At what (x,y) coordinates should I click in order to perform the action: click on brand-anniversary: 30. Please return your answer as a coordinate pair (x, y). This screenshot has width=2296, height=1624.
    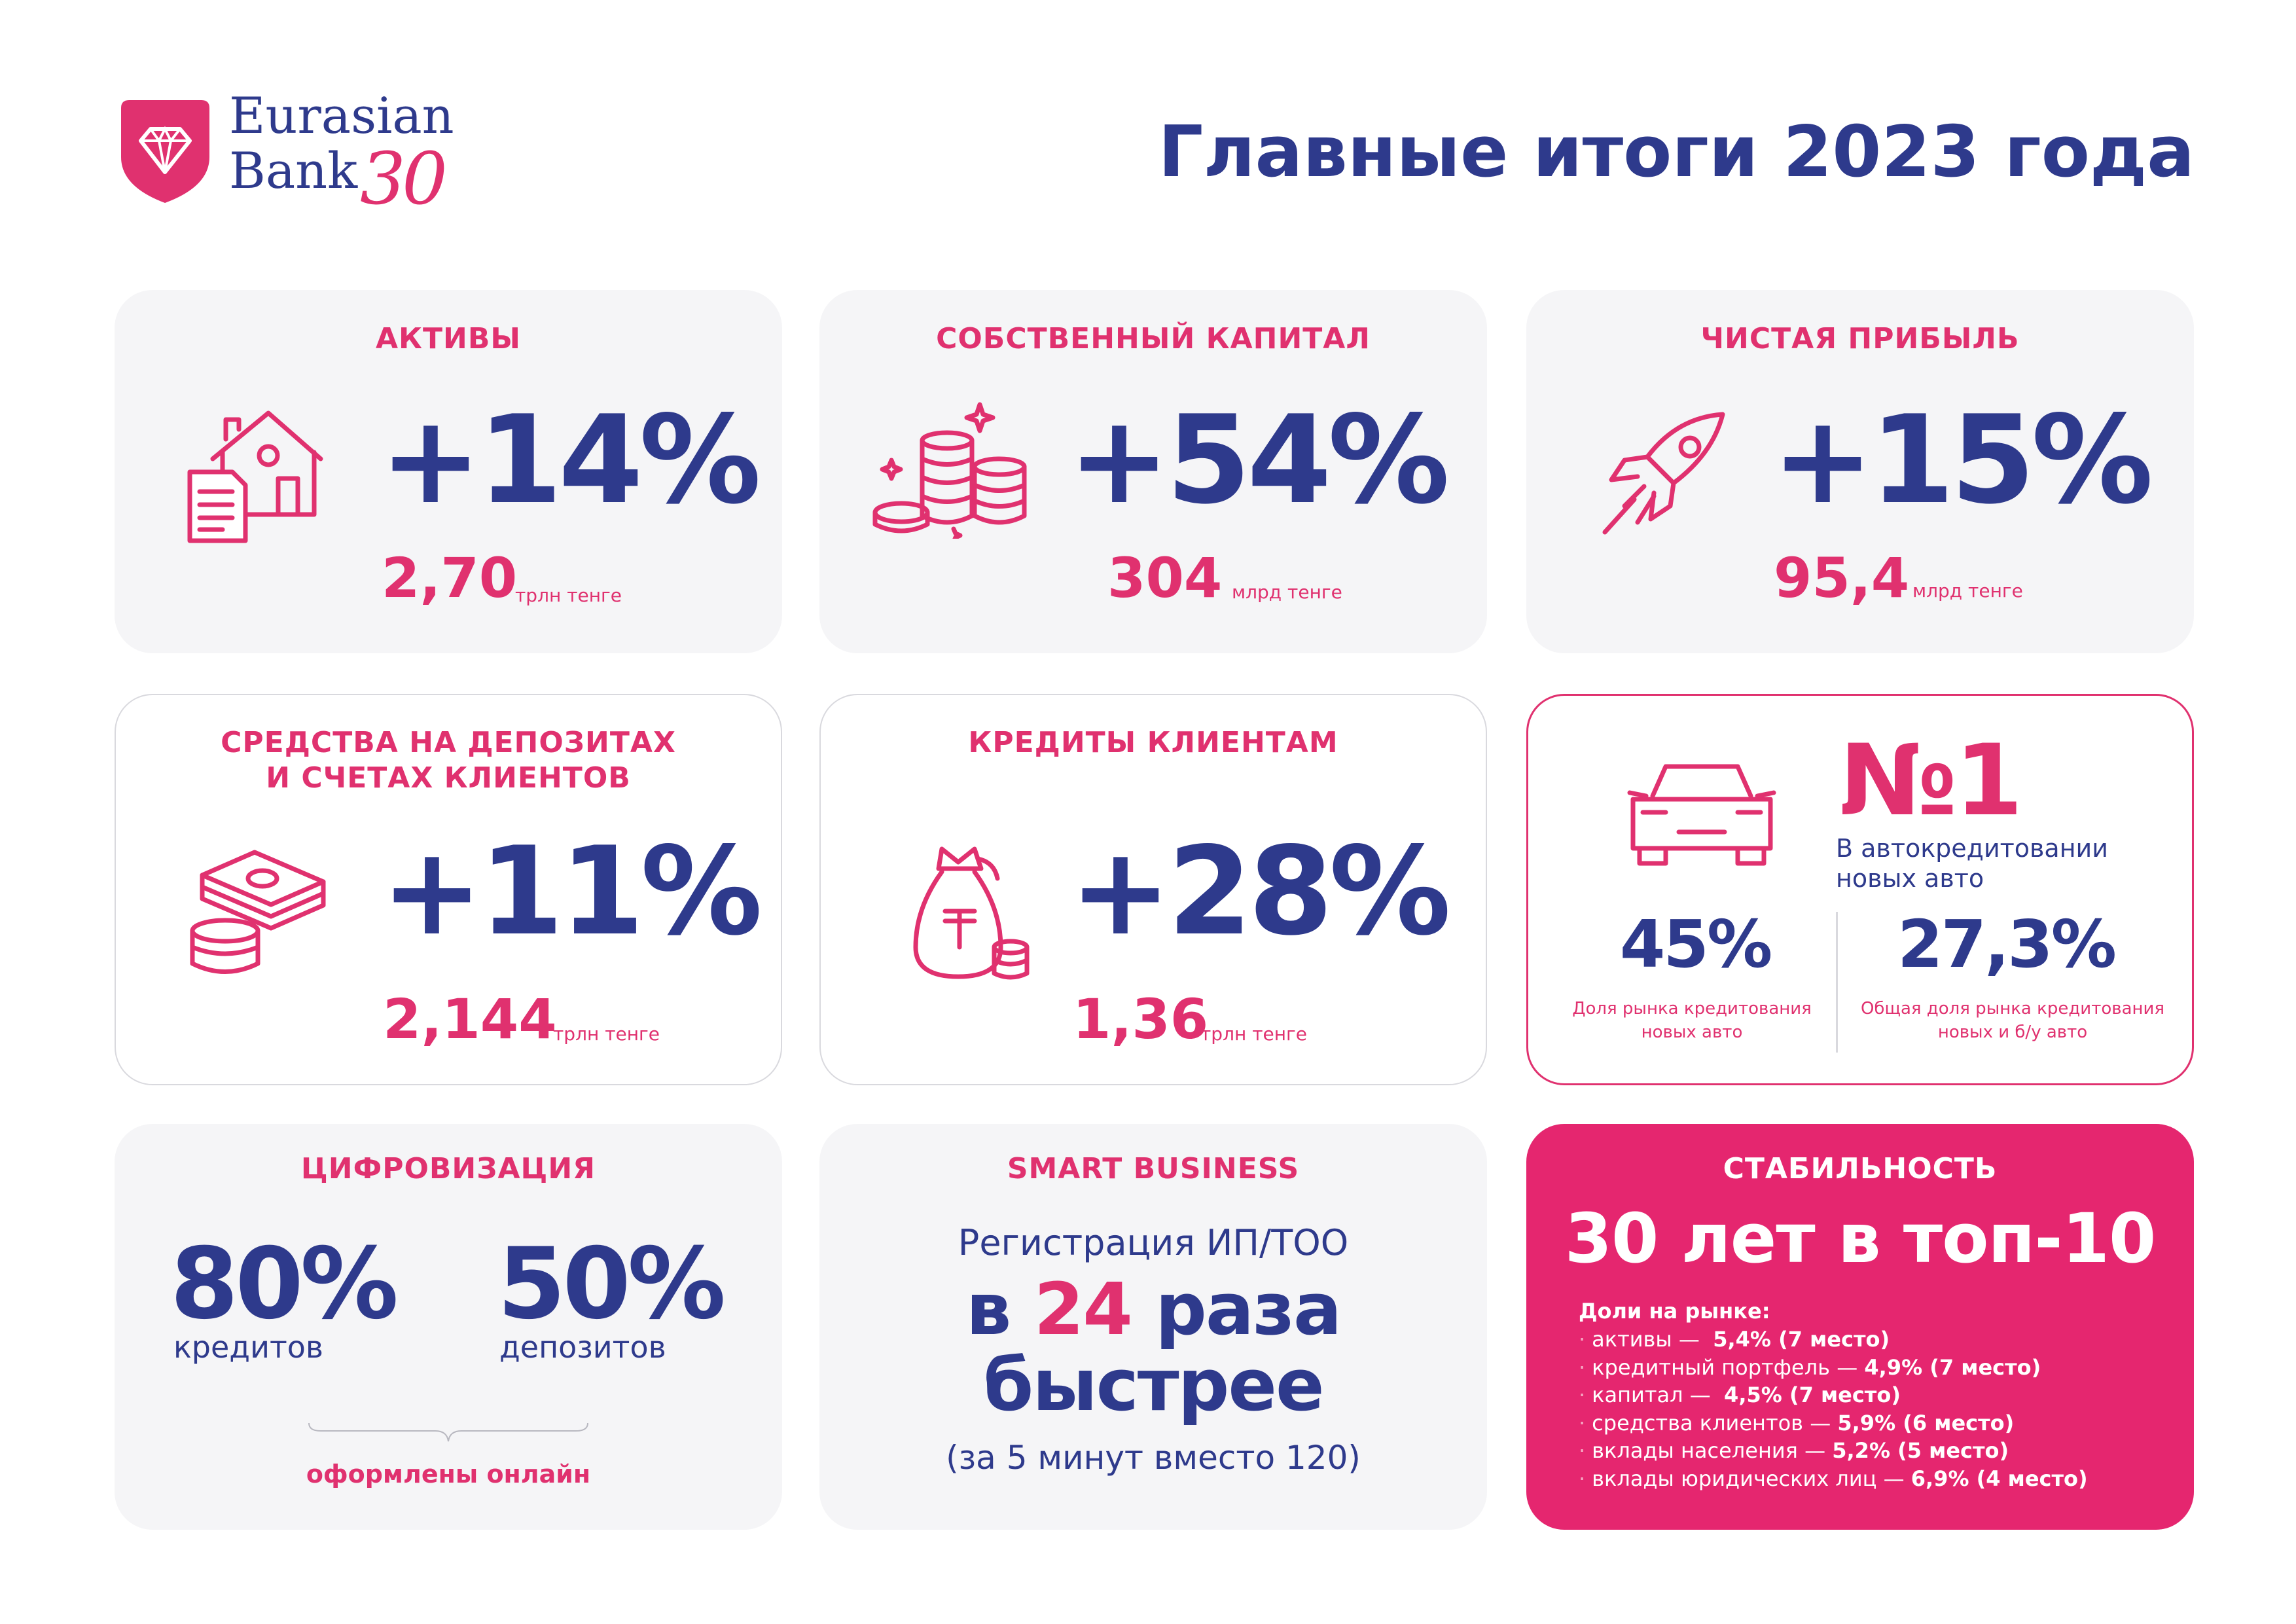
    Looking at the image, I should click on (404, 179).